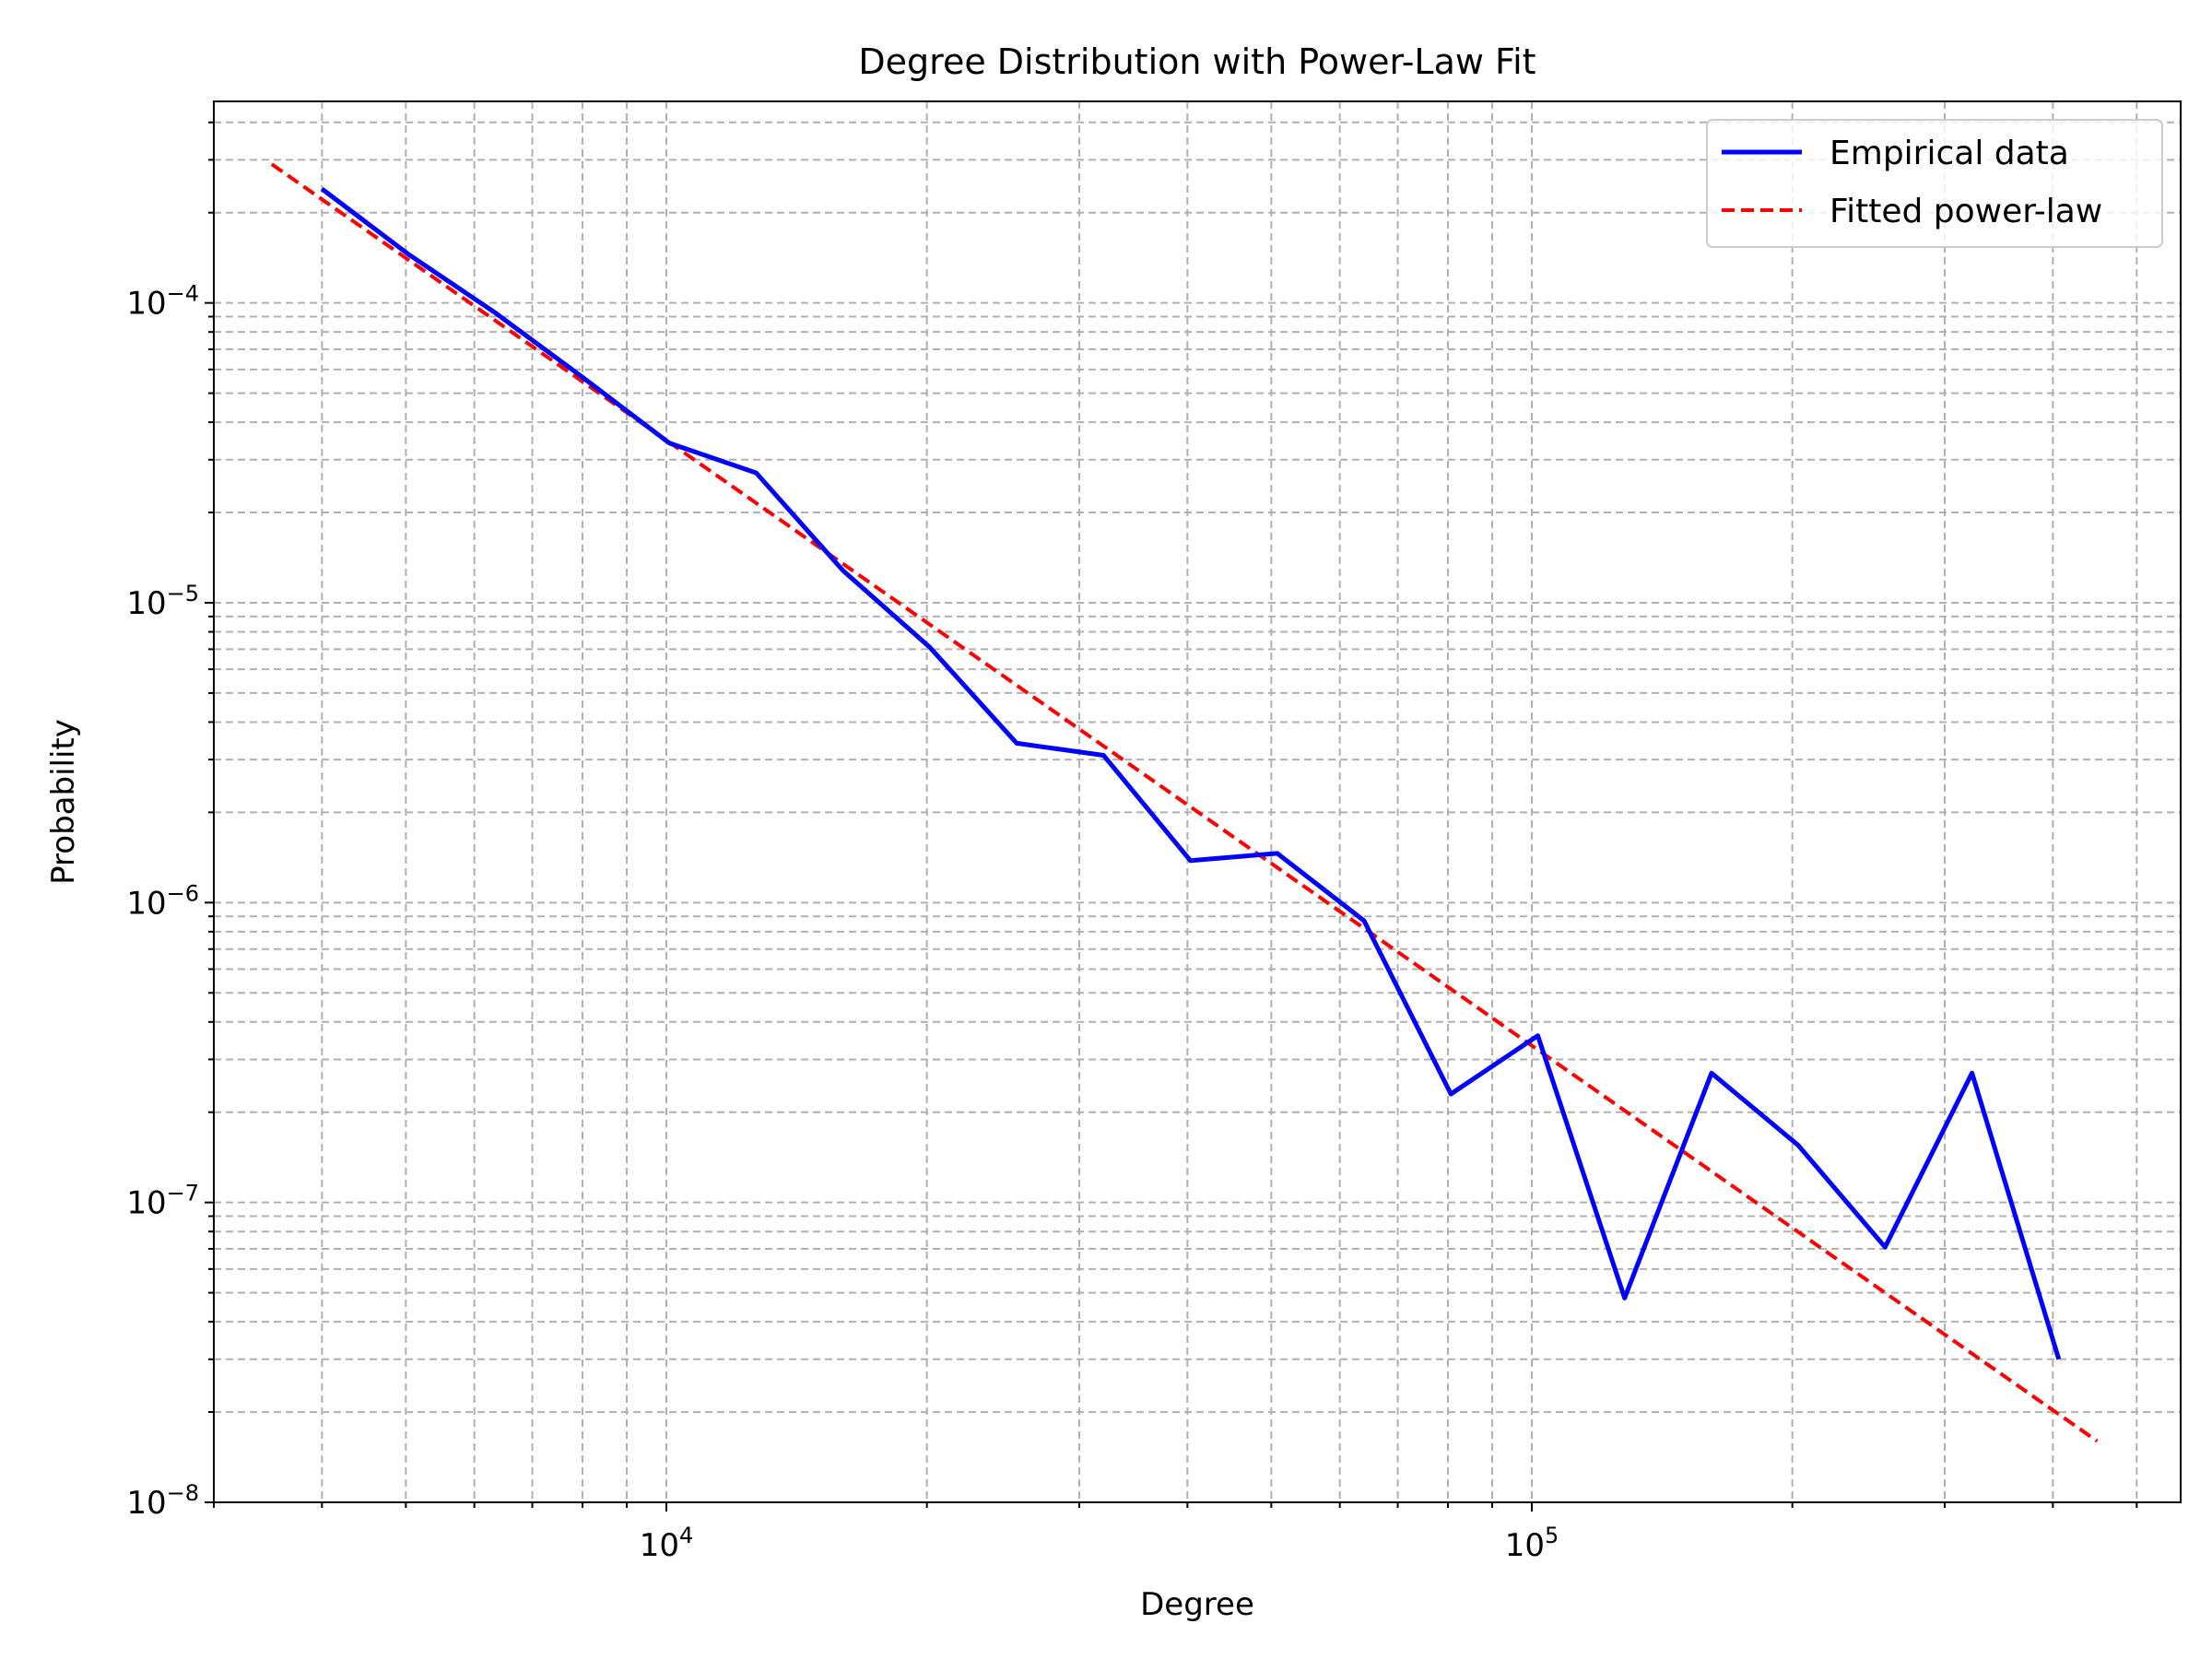 This screenshot has height=1659, width=2212. What do you see at coordinates (162, 1201) in the screenshot?
I see `y-tick-label: 10⁻⁷` at bounding box center [162, 1201].